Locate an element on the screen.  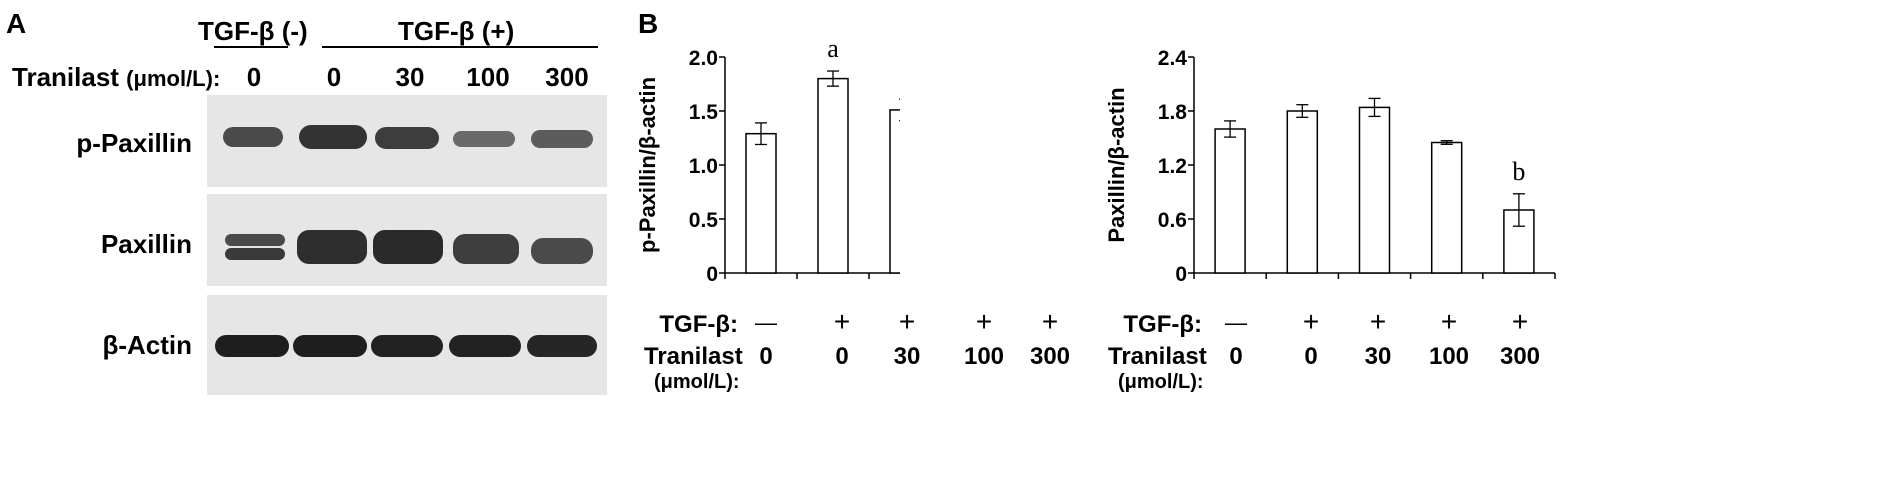
y-axis-label: Paxillin/β-actin is located at coordinates (1116, 164).